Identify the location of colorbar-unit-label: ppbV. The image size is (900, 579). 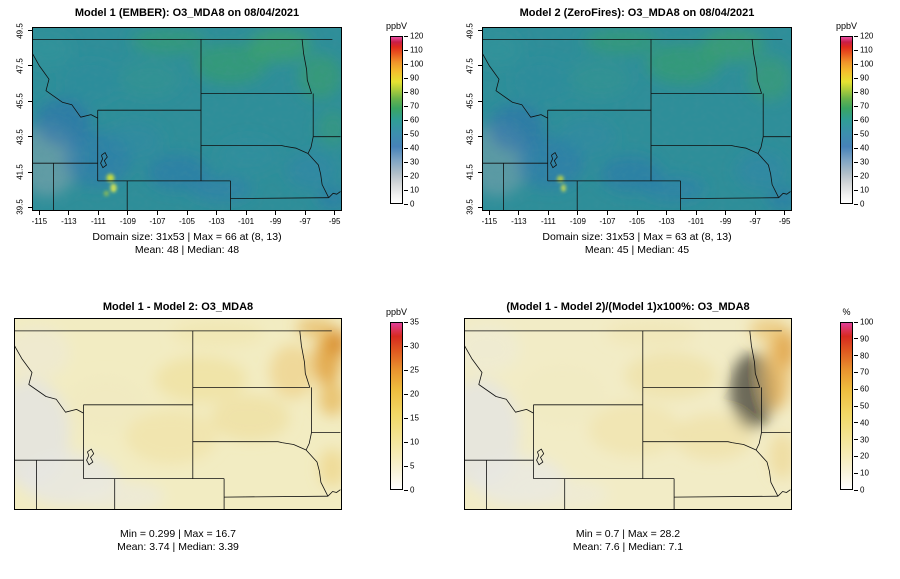
(396, 312).